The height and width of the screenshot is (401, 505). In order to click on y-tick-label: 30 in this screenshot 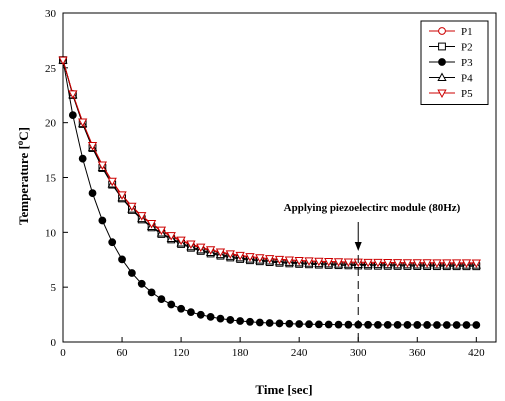, I will do `click(51, 14)`.